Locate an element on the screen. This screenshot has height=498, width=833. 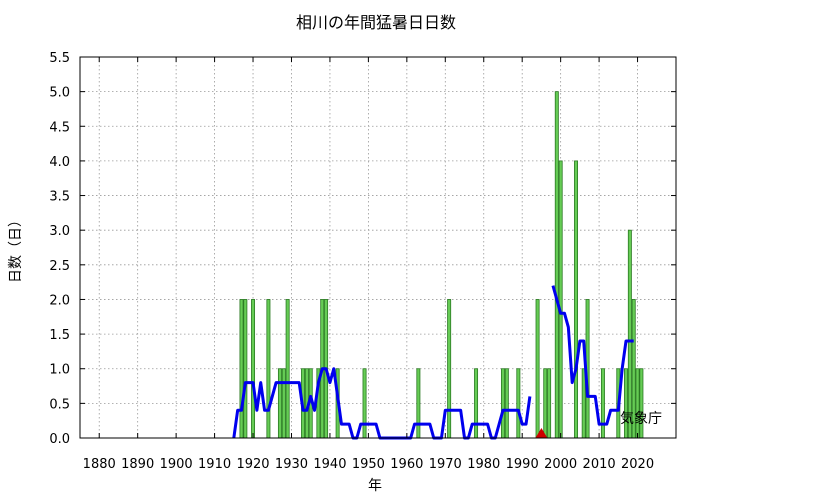
x-tick-label: 1970 is located at coordinates (445, 464).